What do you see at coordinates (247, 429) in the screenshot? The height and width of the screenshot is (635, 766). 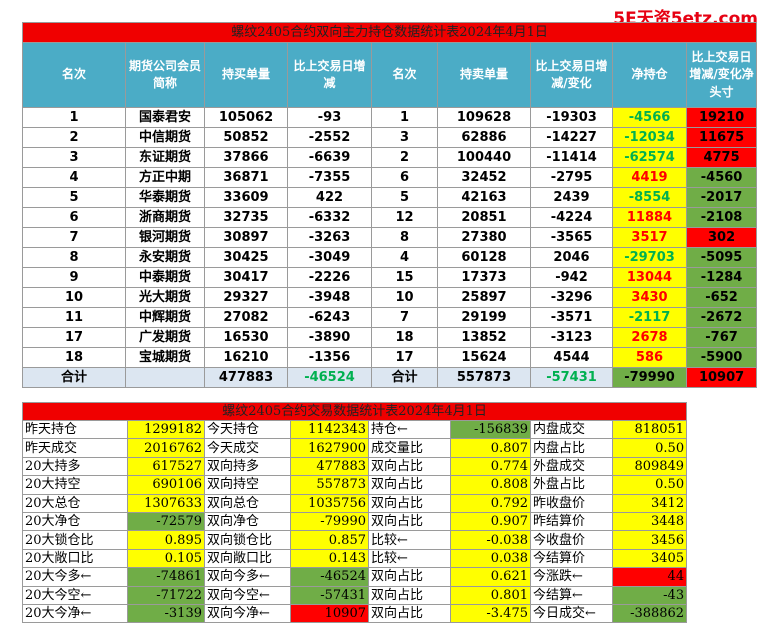 I see `label-cell: 今天持仓` at bounding box center [247, 429].